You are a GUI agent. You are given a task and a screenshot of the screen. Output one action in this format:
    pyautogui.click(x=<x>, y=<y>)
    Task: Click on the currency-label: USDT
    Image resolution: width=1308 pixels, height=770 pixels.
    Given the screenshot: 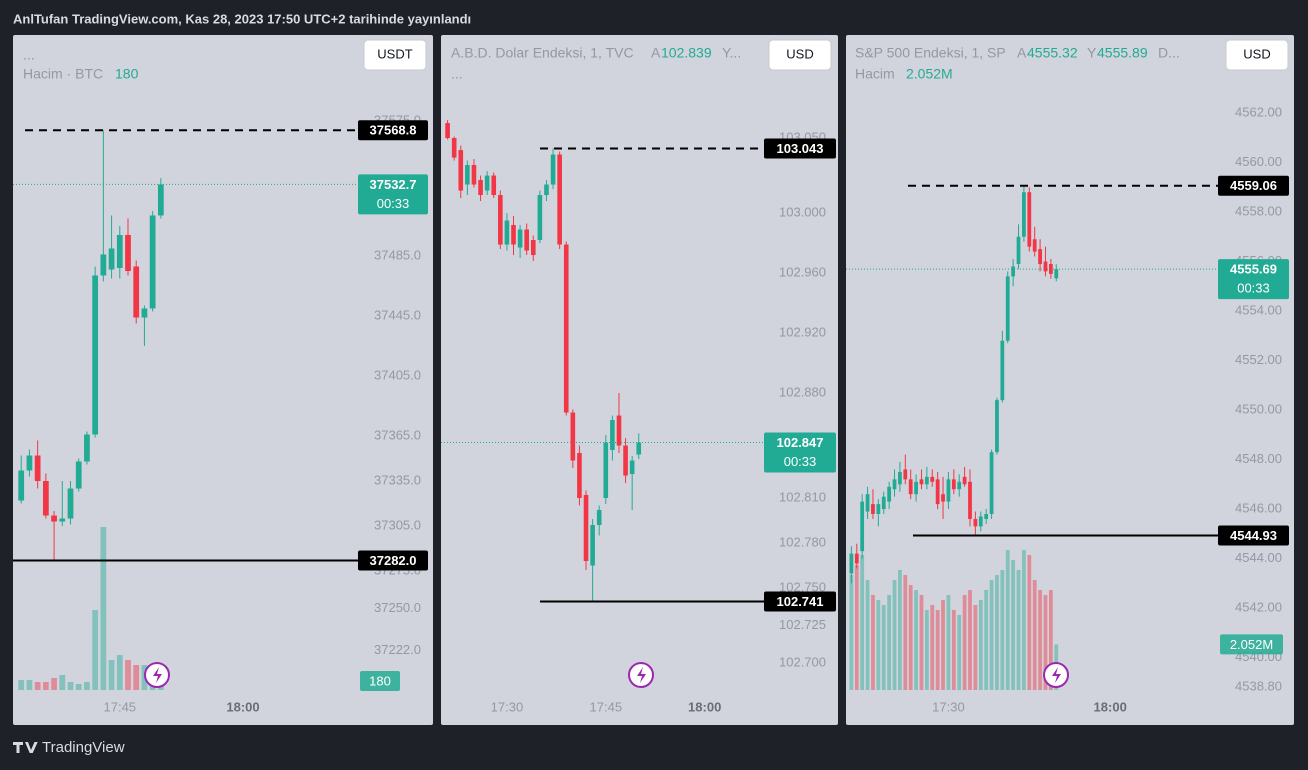 What is the action you would take?
    pyautogui.click(x=394, y=53)
    